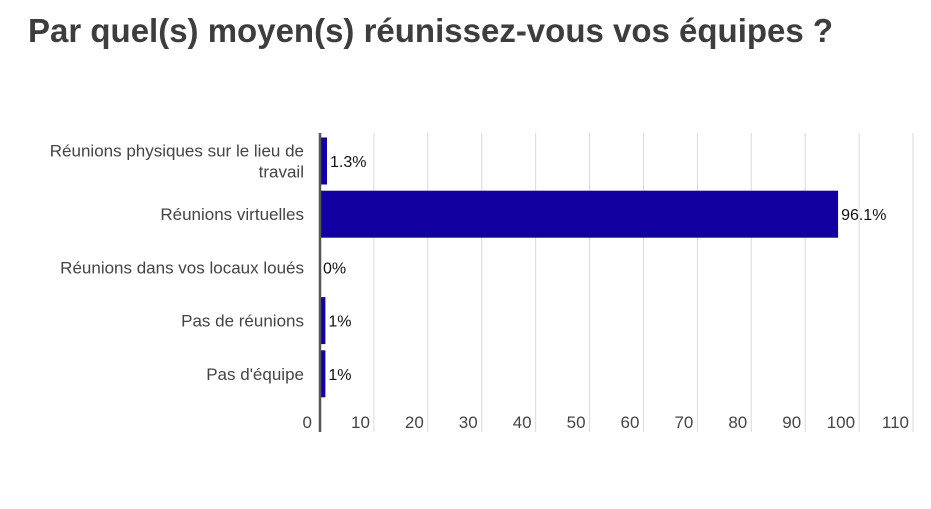  I want to click on category-label: Réunions dans vos locaux loués, so click(182, 267).